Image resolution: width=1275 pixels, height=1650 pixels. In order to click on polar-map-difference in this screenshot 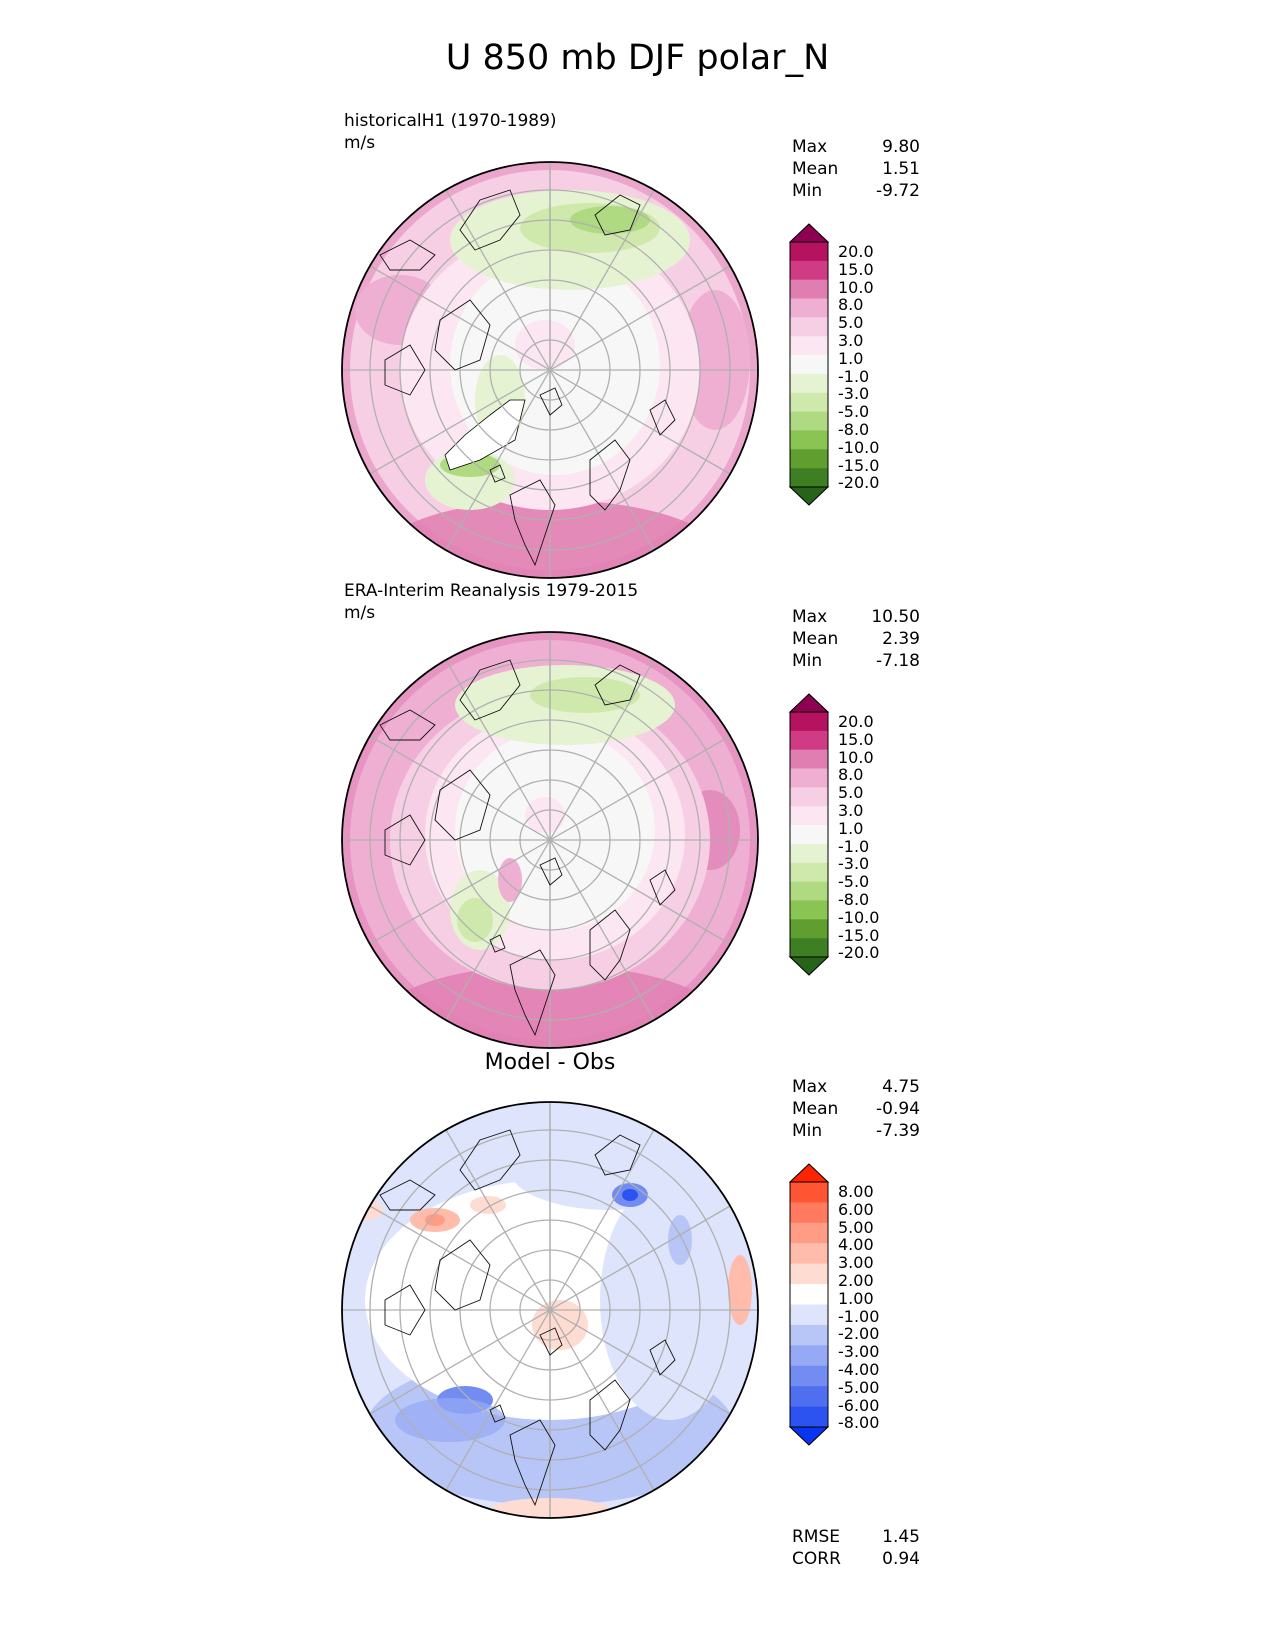, I will do `click(550, 1310)`.